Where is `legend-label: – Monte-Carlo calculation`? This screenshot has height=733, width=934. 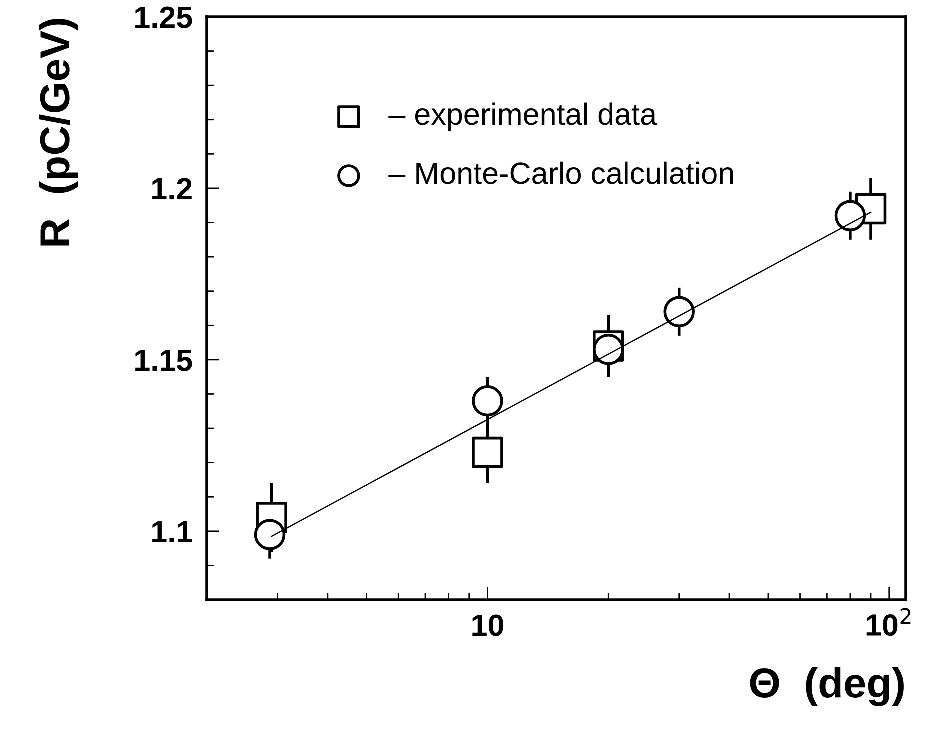
legend-label: – Monte-Carlo calculation is located at coordinates (561, 173).